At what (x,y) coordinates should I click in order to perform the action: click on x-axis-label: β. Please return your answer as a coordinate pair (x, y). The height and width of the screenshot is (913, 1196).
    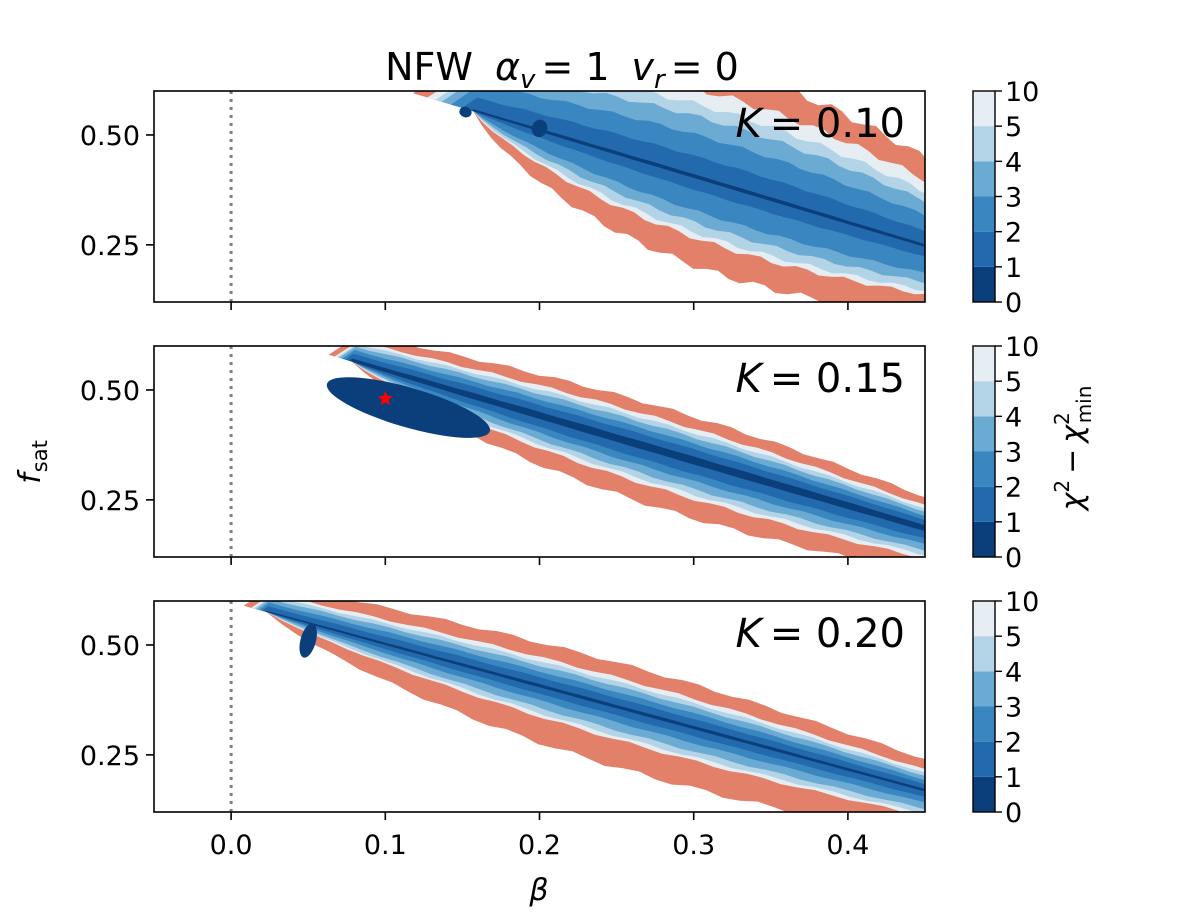
    Looking at the image, I should click on (538, 890).